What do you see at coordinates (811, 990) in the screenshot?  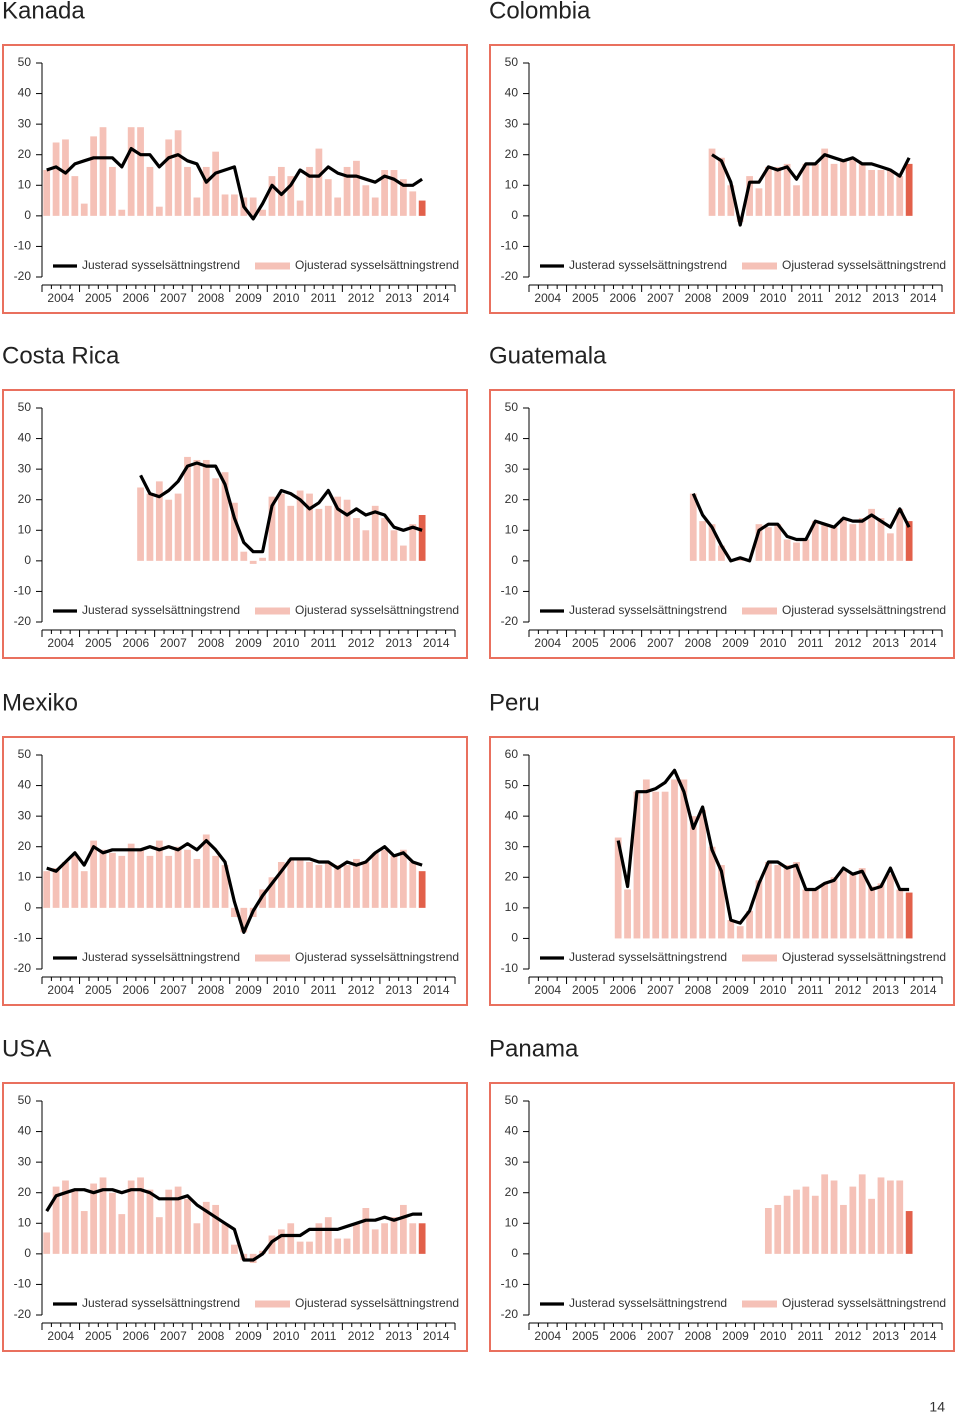 I see `x-tick-label: 2011` at bounding box center [811, 990].